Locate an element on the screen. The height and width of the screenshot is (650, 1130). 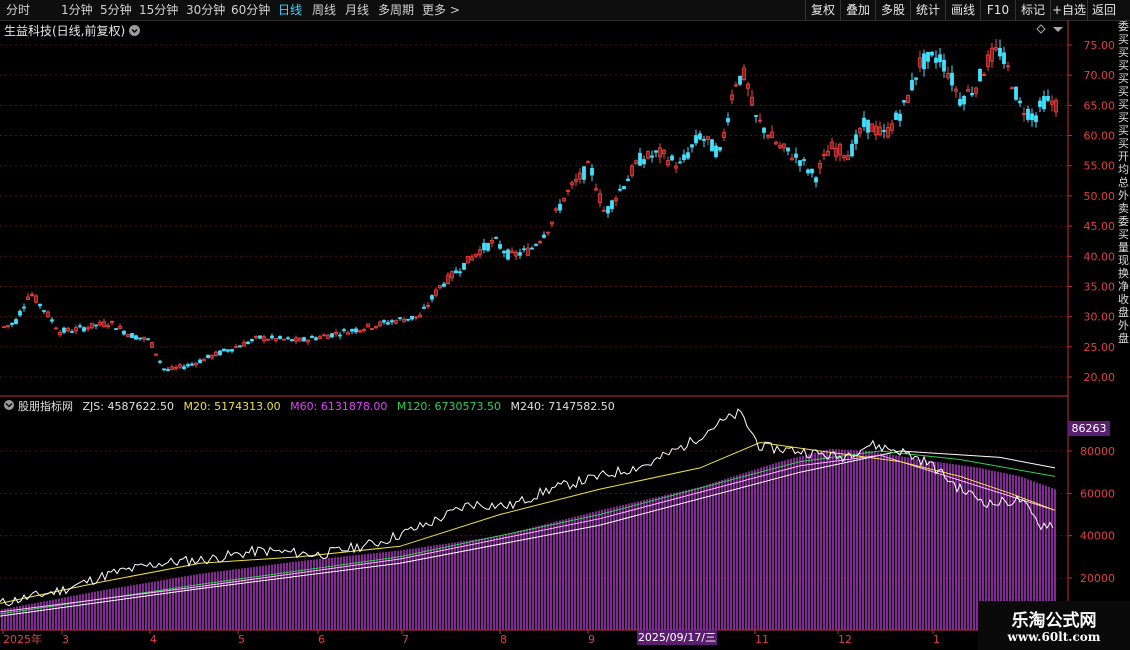
right-info-strip: 委买买买买买买买买买开均总外卖委买量现换净收盘外盘 is located at coordinates (1123, 182).